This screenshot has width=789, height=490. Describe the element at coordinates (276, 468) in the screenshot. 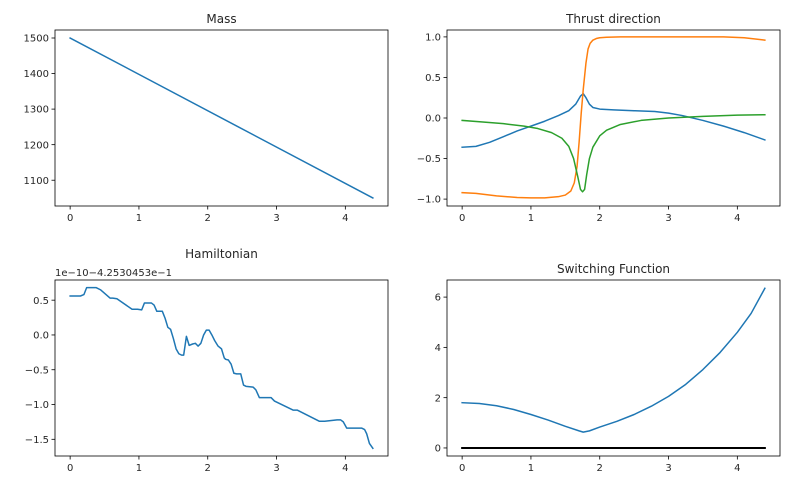

I see `hamiltonian-xtick-label: 3` at that location.